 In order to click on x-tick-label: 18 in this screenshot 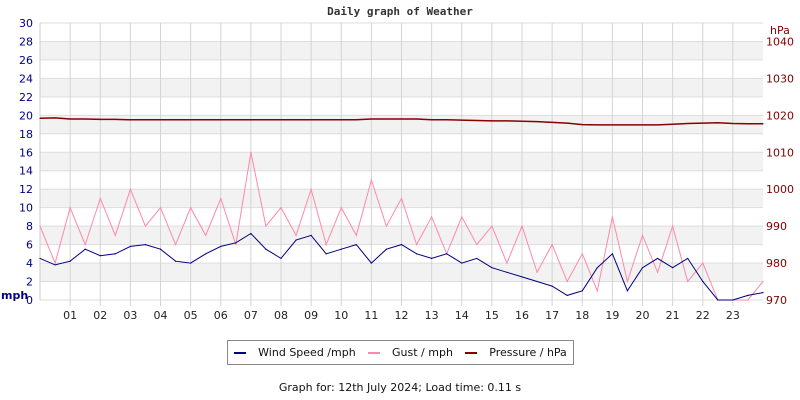, I will do `click(582, 315)`.